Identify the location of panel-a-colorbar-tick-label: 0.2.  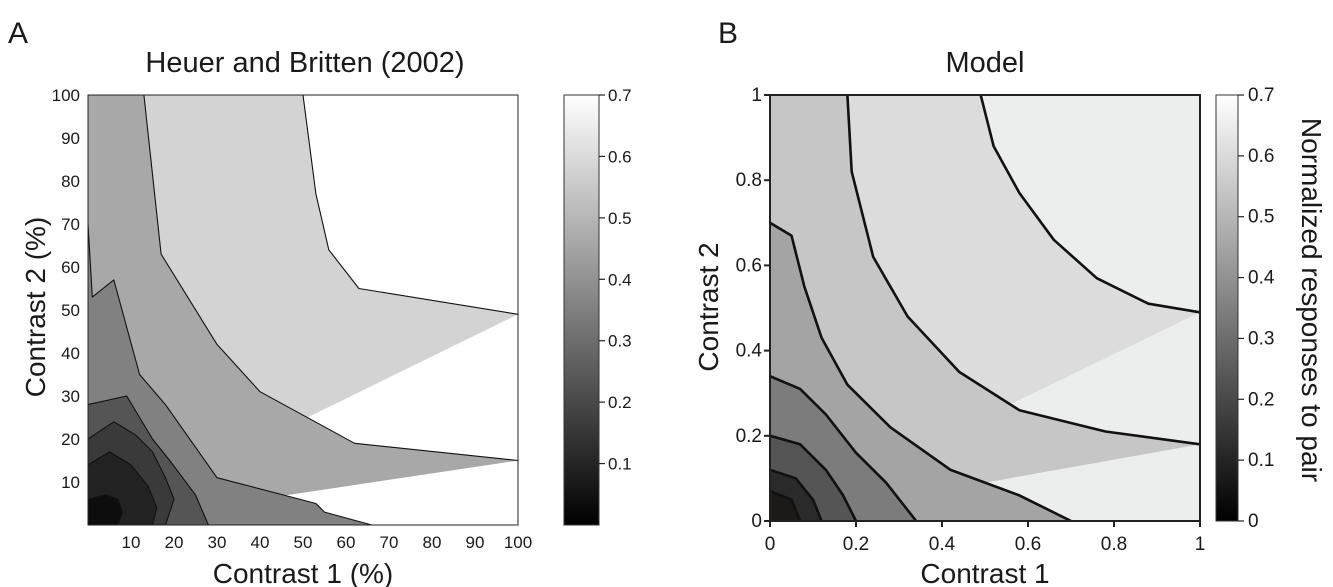
(620, 402).